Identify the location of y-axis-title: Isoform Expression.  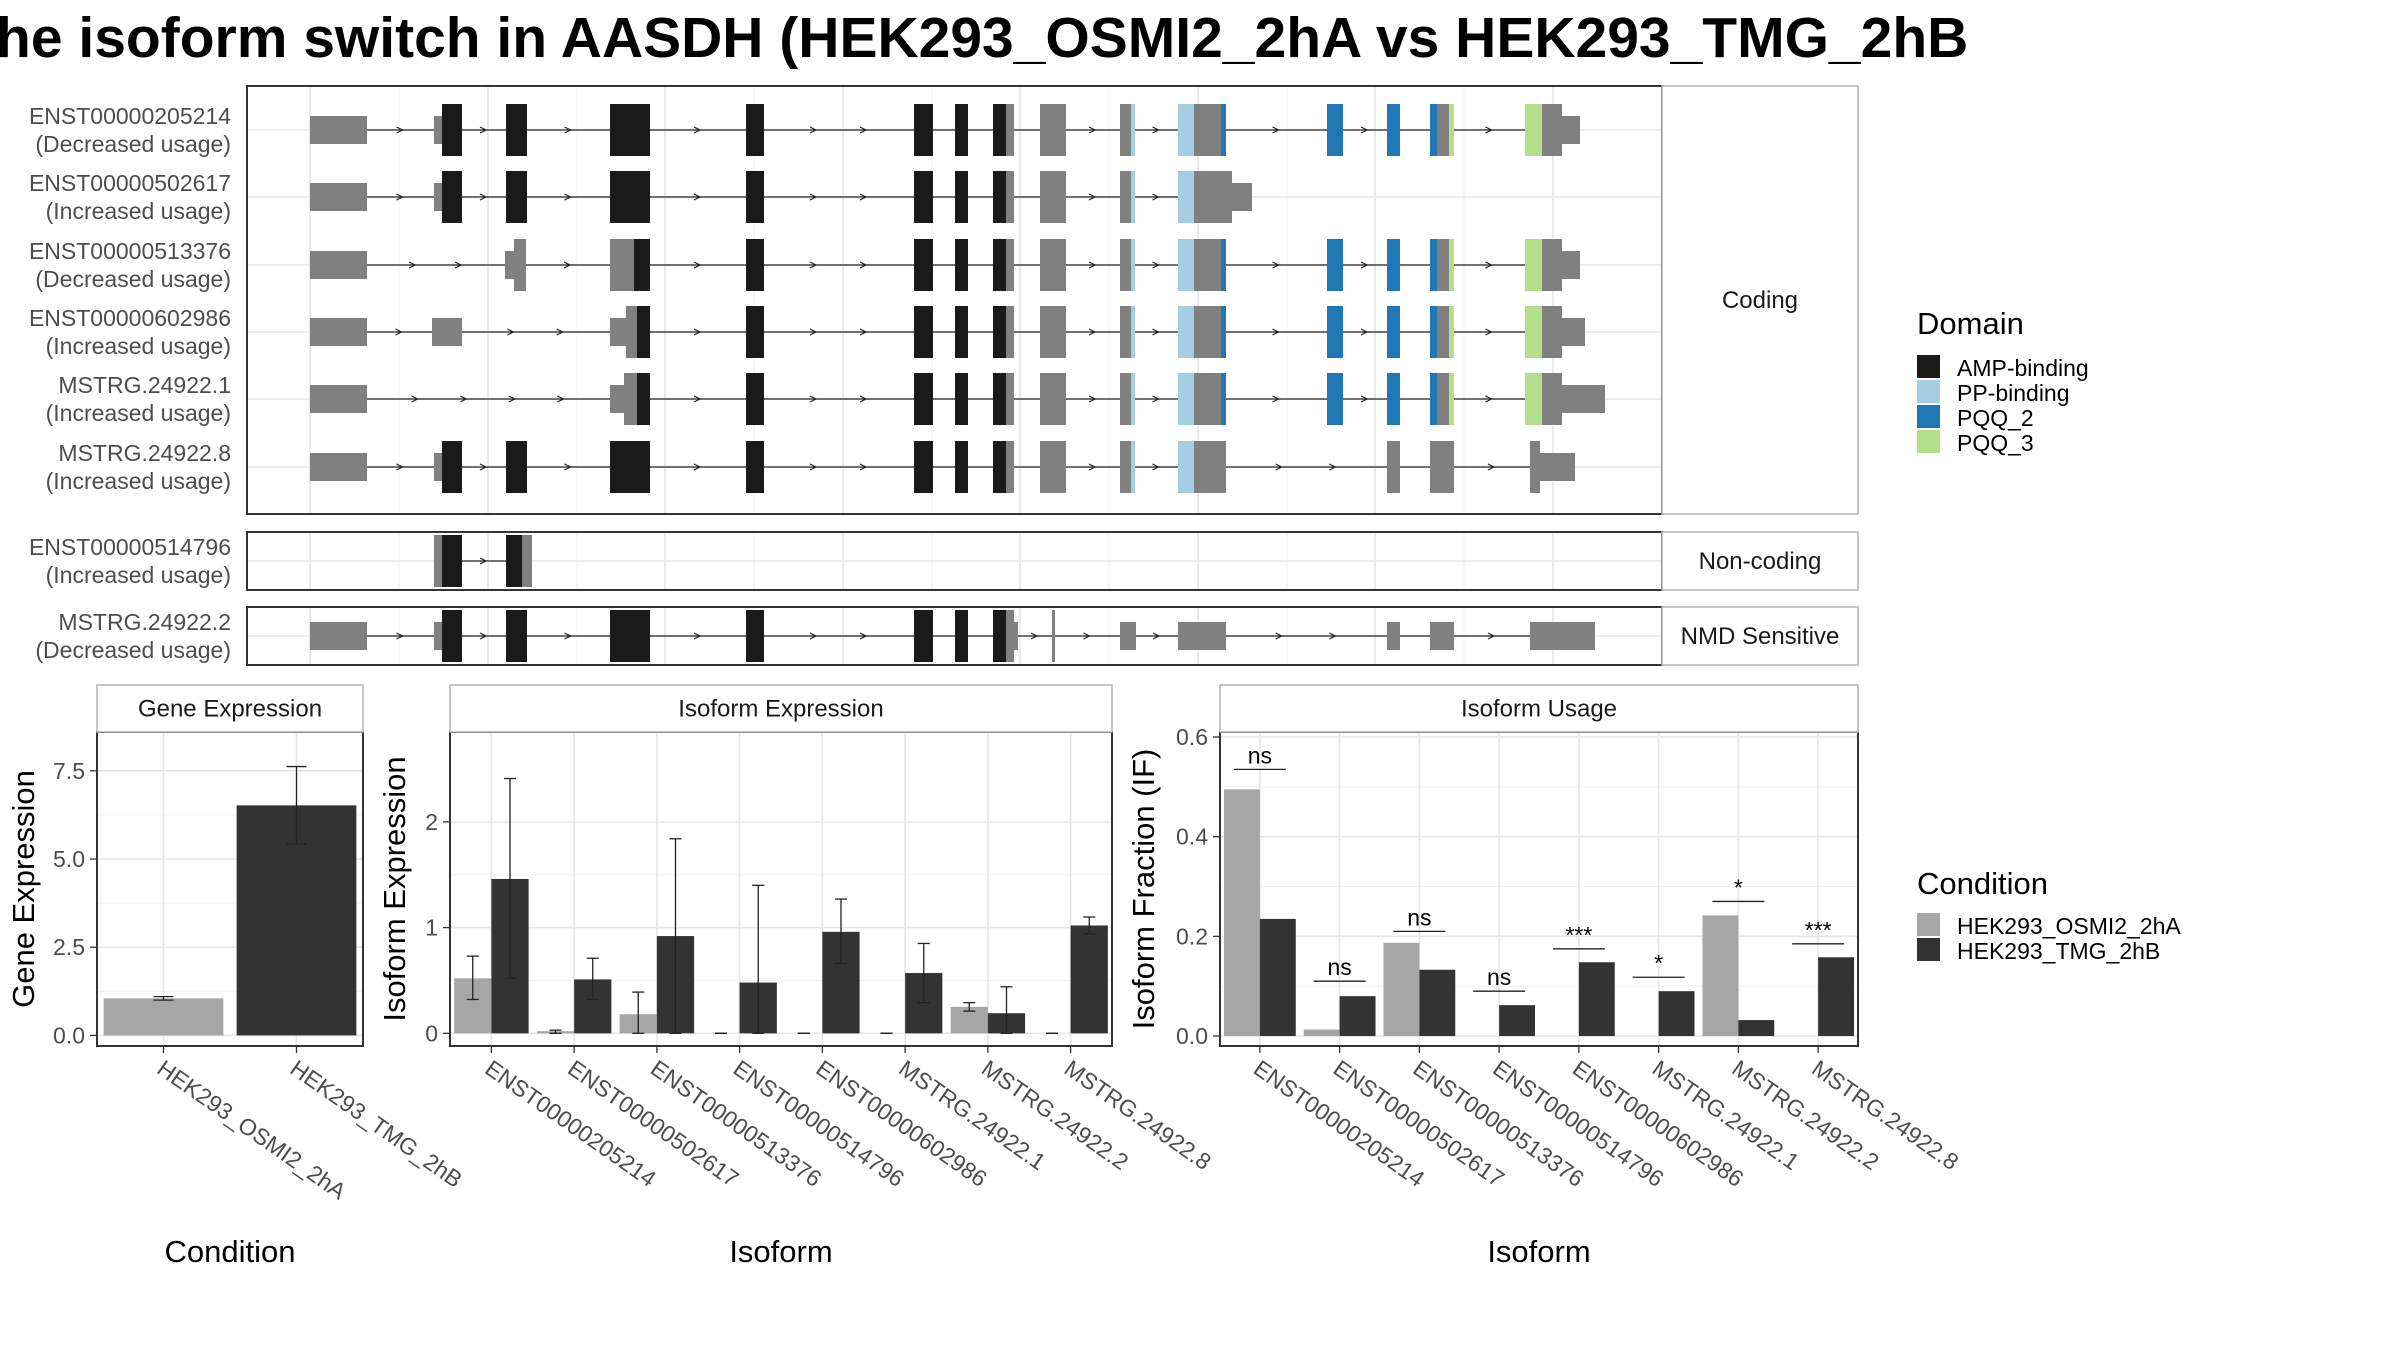
(394, 888).